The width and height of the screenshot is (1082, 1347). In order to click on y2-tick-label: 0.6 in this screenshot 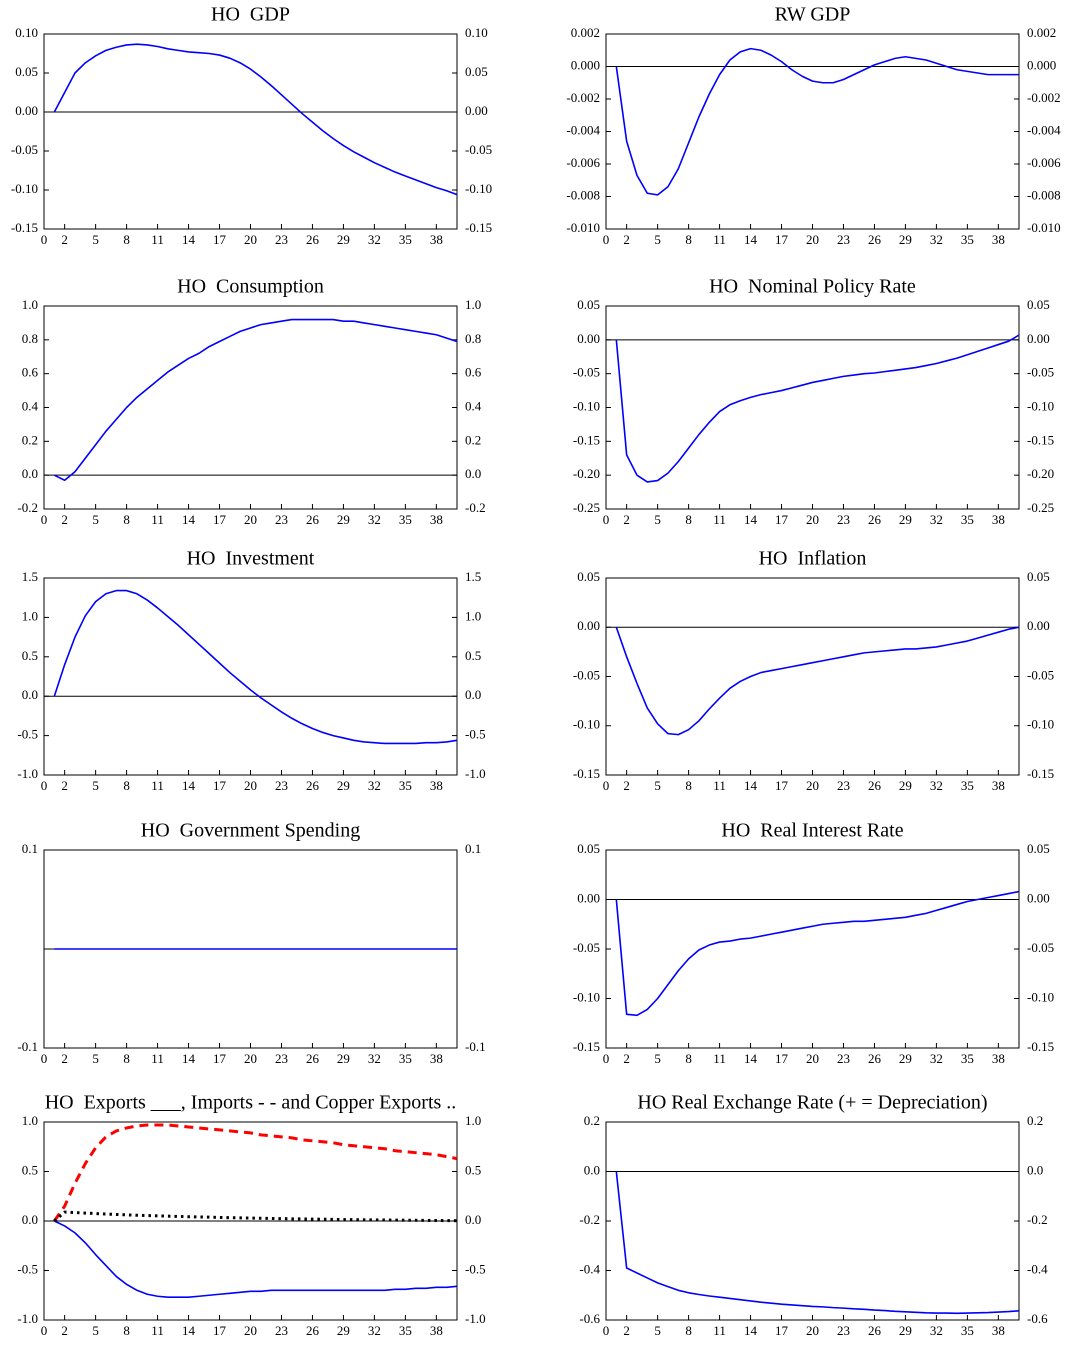, I will do `click(473, 372)`.